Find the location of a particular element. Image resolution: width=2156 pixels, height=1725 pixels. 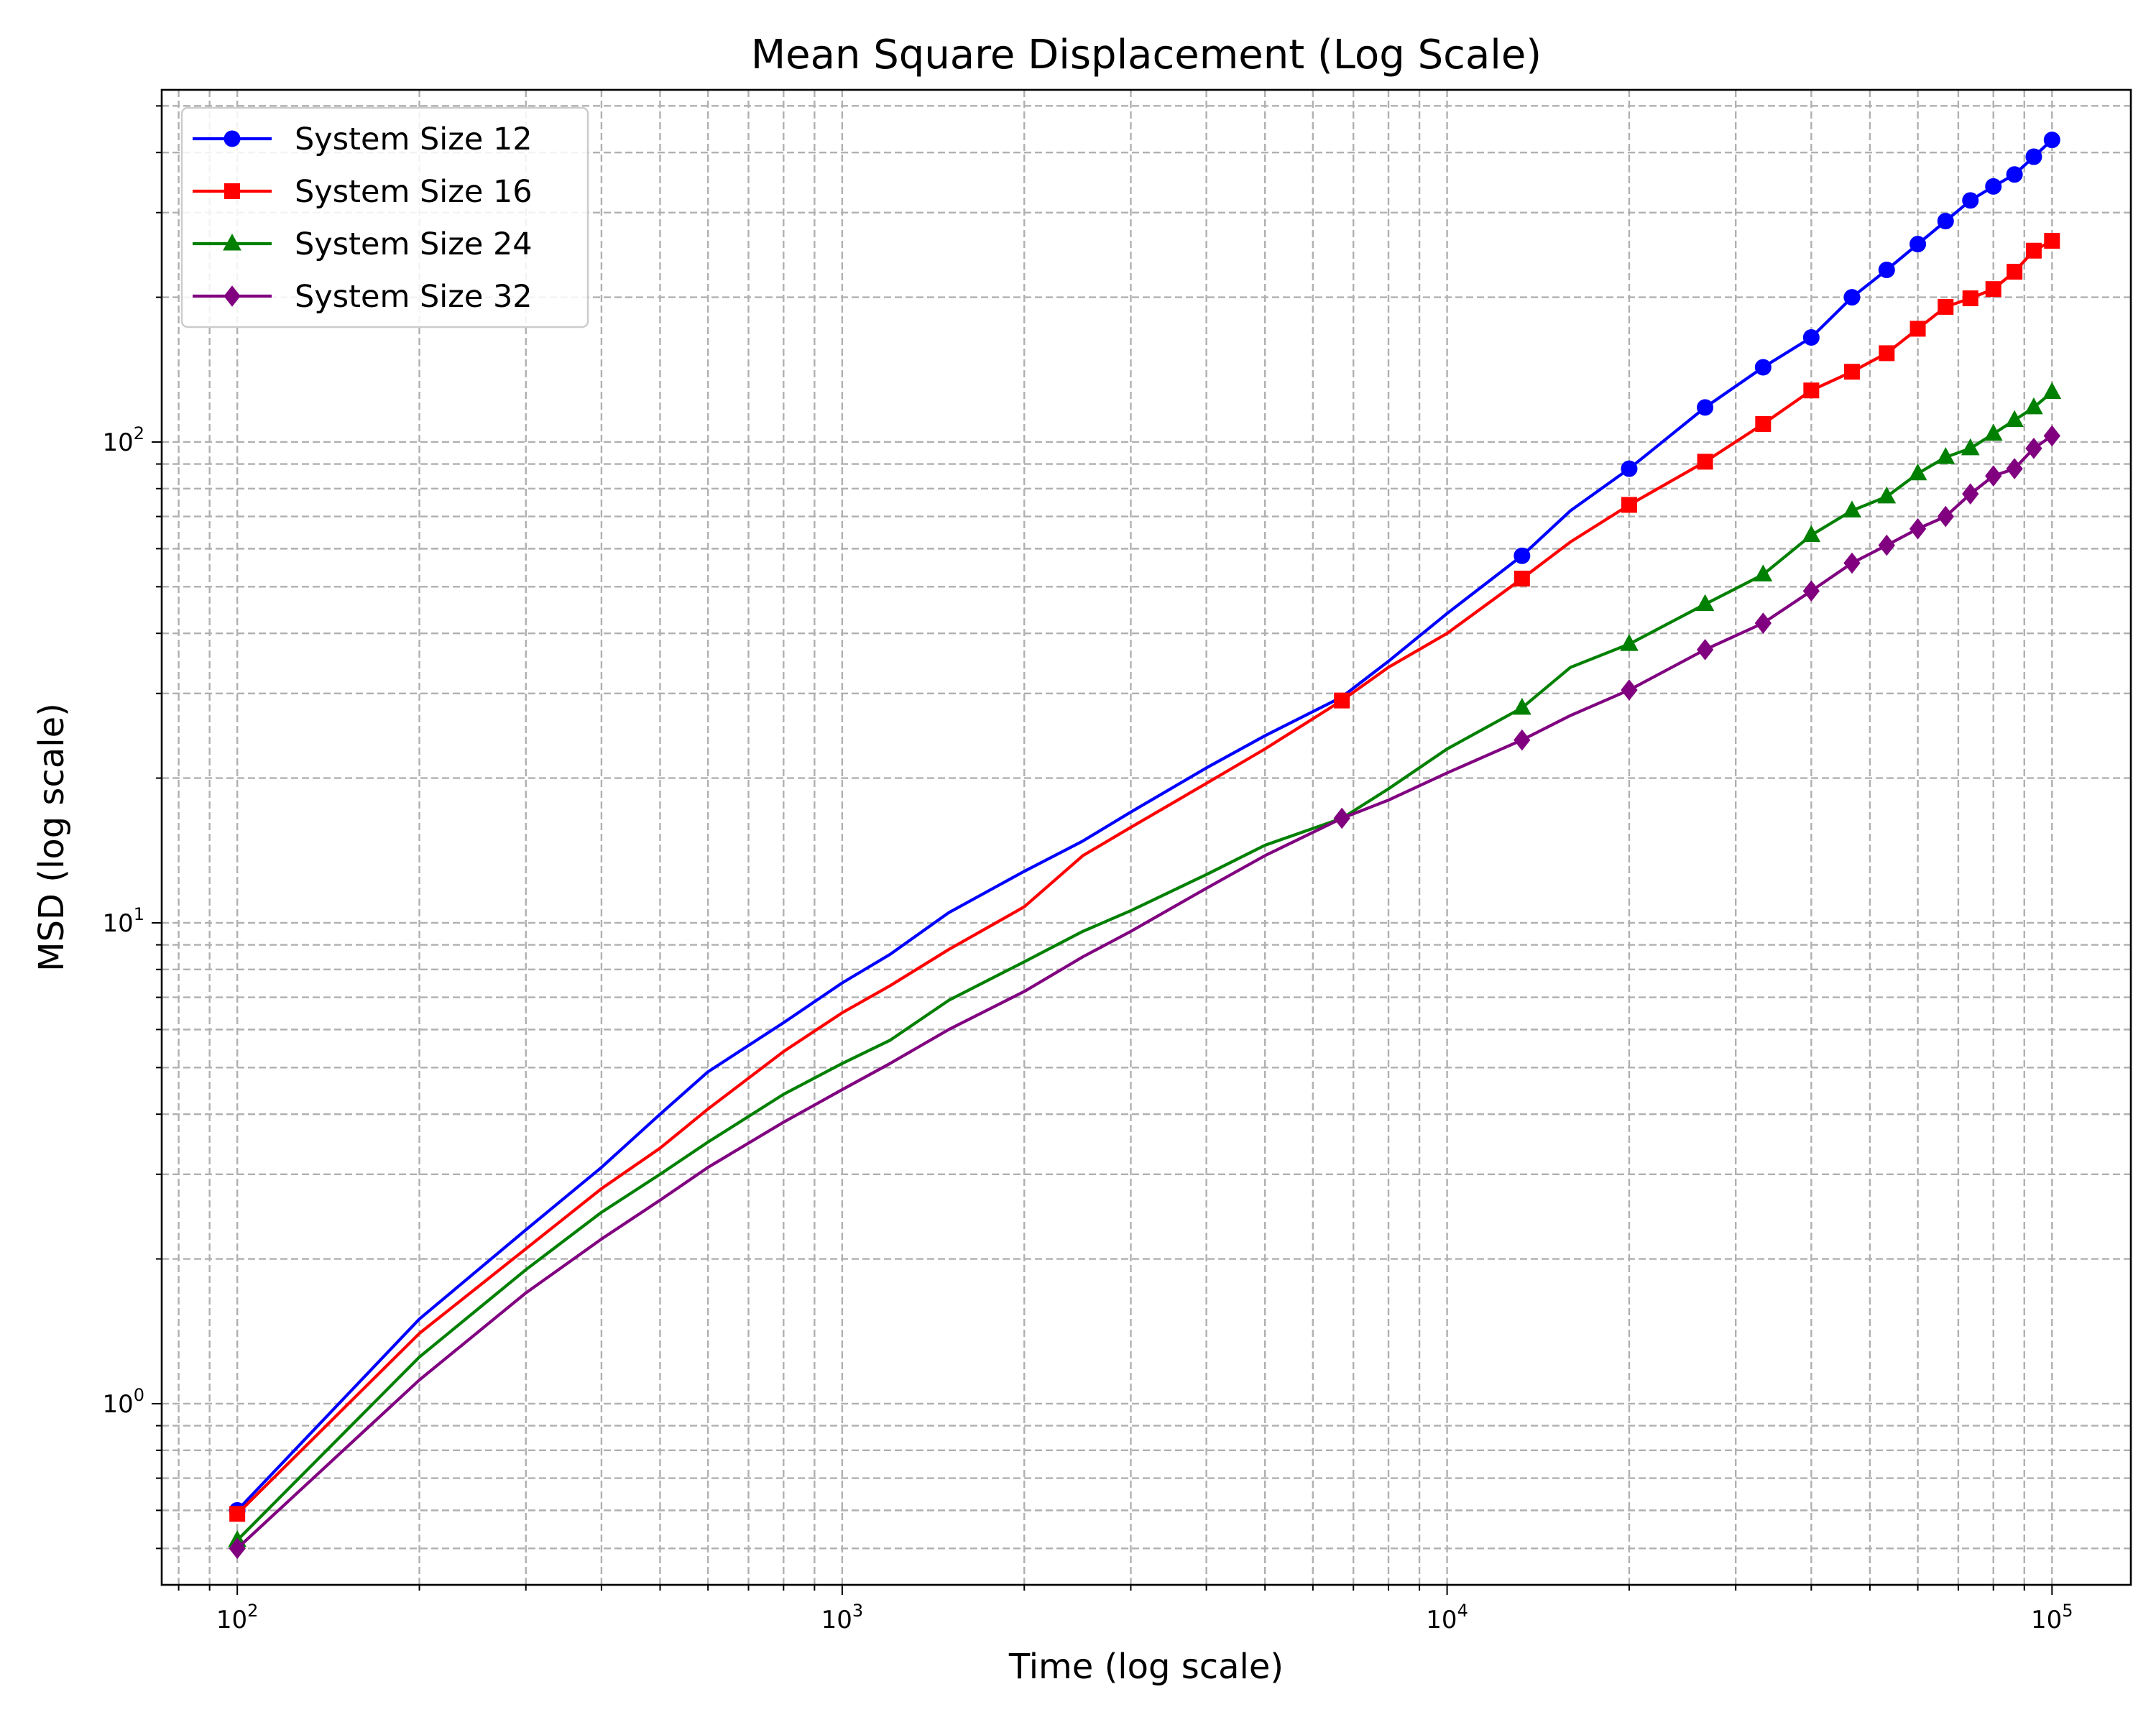

legend-entry-4: System Size 32 is located at coordinates (363, 297).